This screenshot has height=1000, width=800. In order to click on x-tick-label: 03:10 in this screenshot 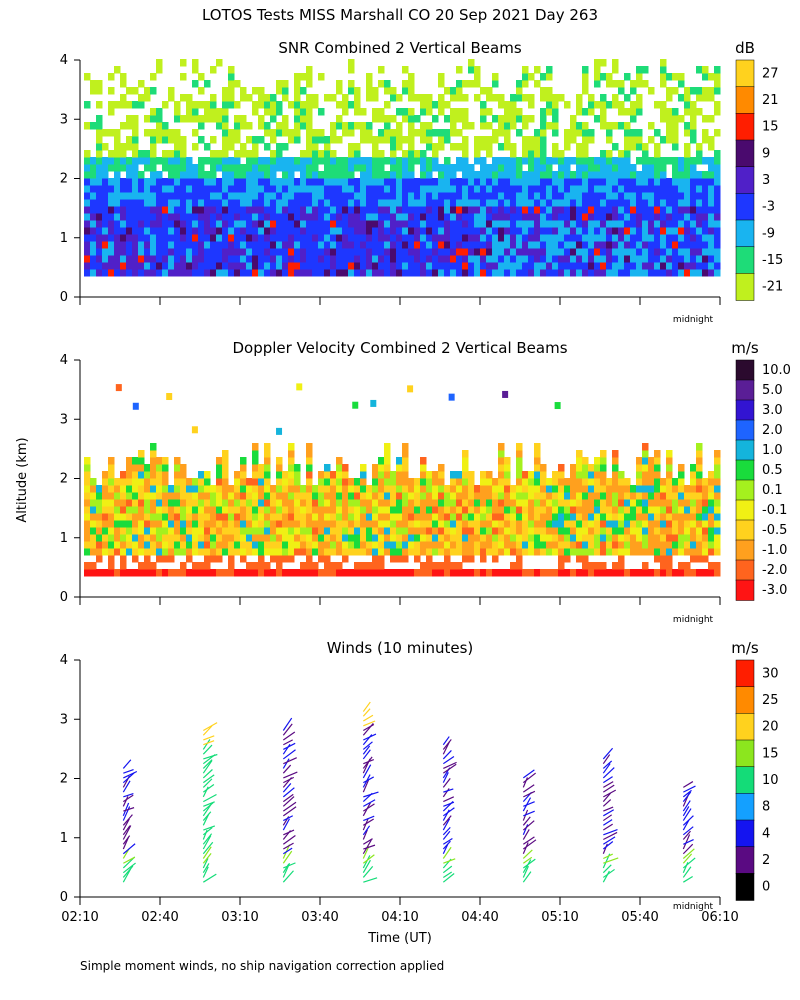, I will do `click(239, 917)`.